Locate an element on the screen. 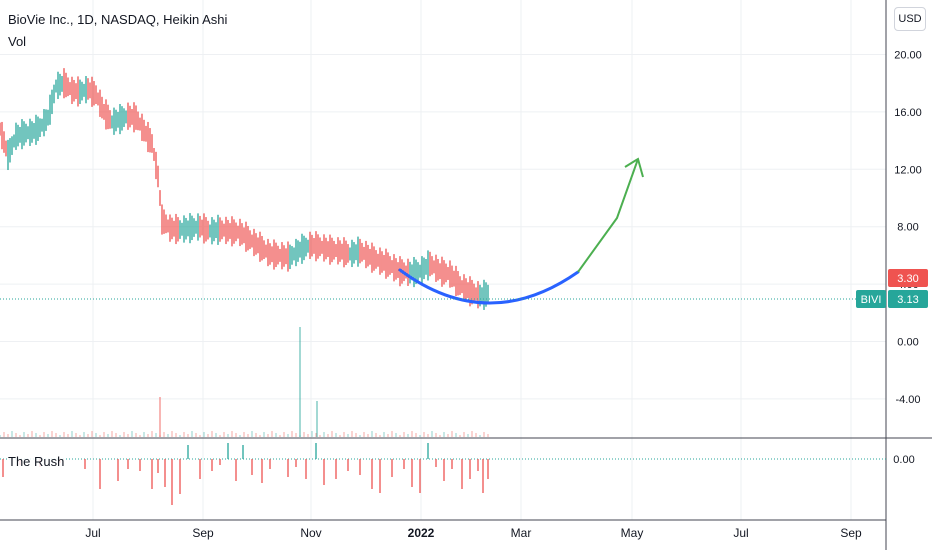 This screenshot has height=555, width=932. last-close-badge is located at coordinates (908, 278).